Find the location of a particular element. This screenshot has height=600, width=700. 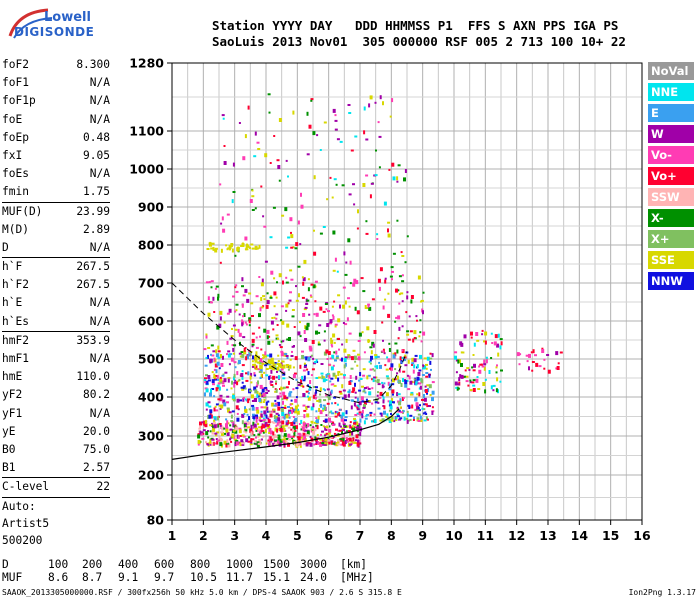

param-name: hmF1 is located at coordinates (15, 358).